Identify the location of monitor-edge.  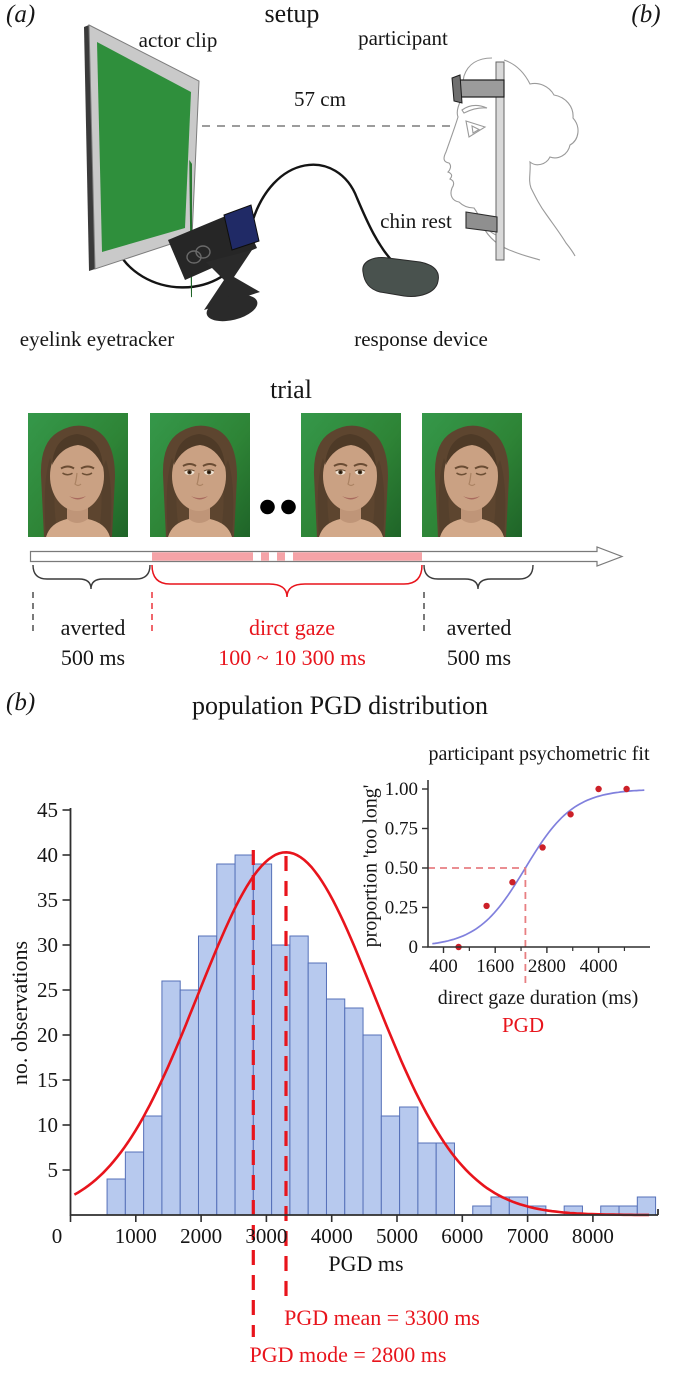
(89, 148).